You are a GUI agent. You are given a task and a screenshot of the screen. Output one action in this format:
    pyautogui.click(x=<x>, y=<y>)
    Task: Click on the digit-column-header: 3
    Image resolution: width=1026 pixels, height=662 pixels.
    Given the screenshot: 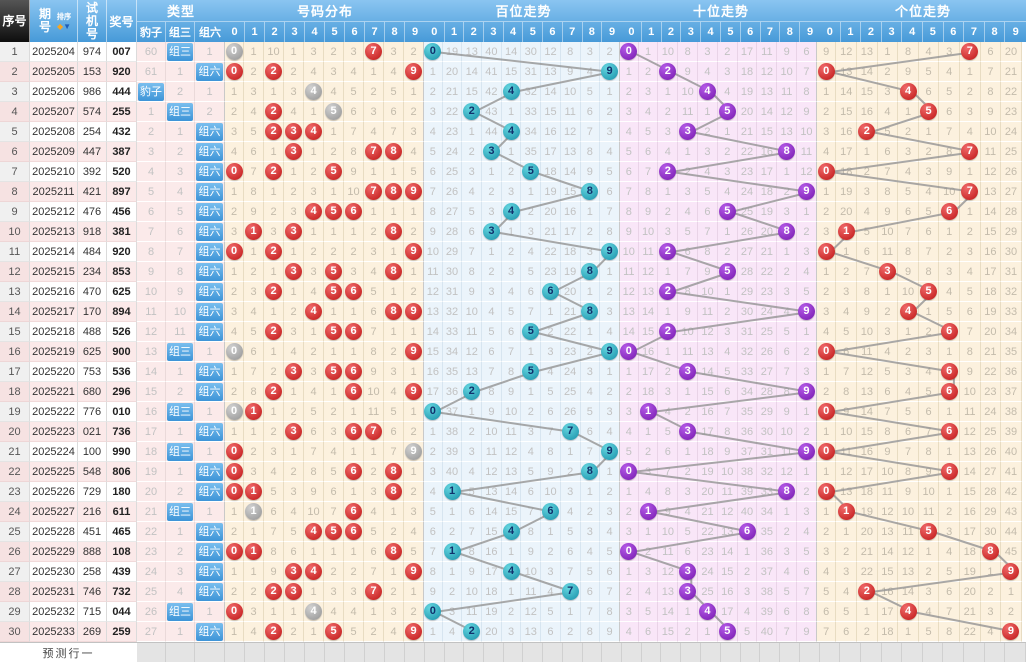 What is the action you would take?
    pyautogui.click(x=892, y=32)
    